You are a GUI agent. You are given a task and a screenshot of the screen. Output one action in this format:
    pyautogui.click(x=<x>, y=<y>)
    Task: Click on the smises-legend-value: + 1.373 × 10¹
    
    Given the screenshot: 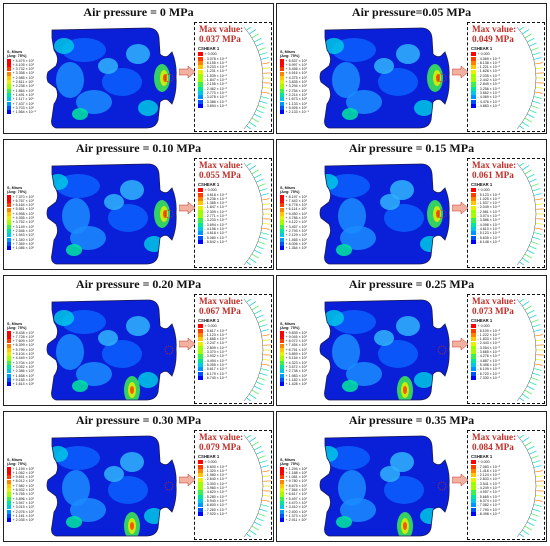 What is the action you would take?
    pyautogui.click(x=296, y=515)
    